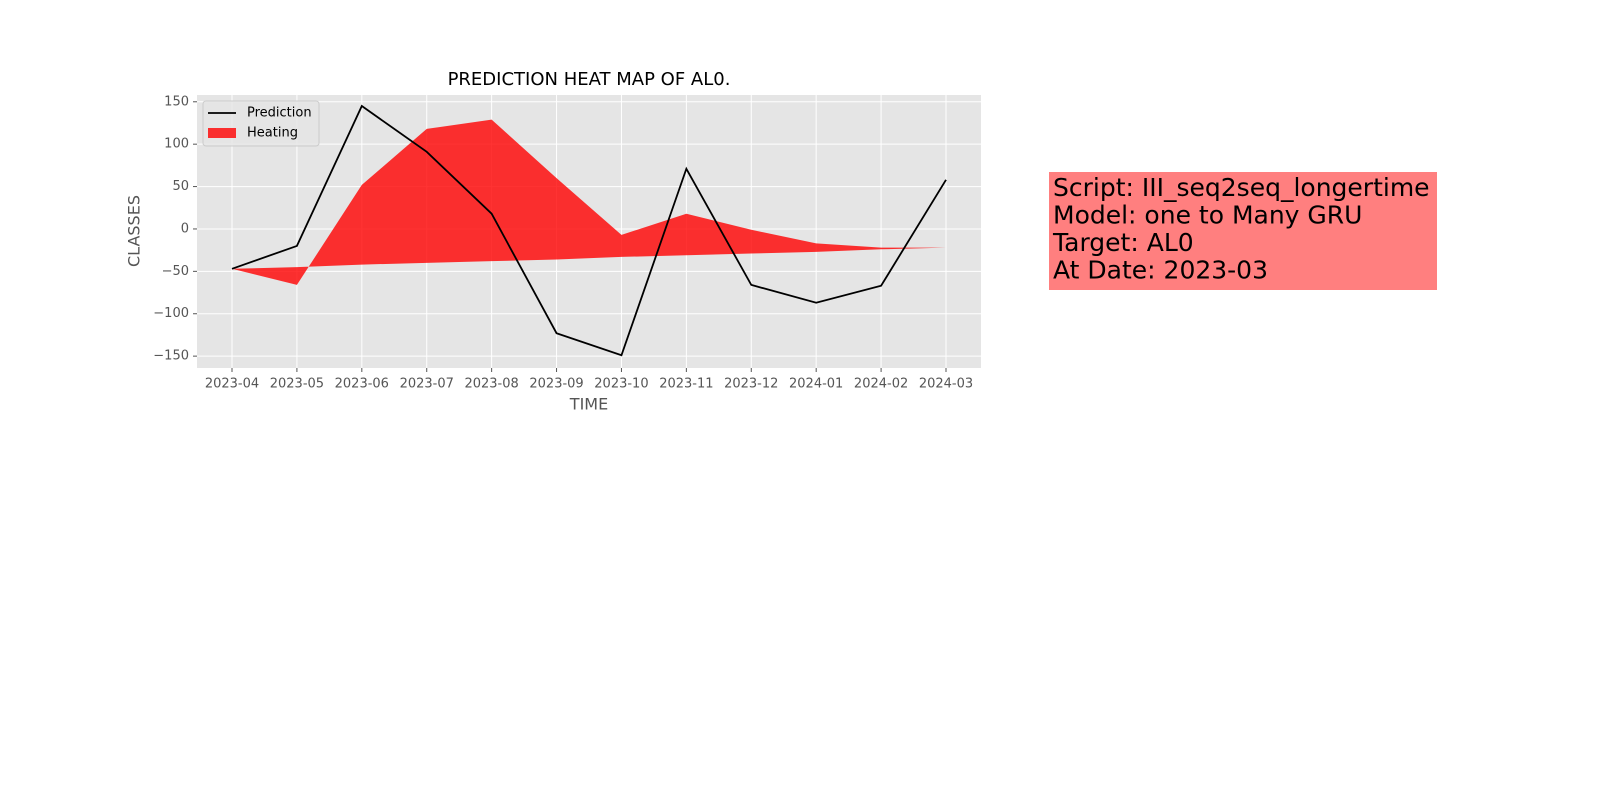  What do you see at coordinates (1241, 187) in the screenshot?
I see `annotation-line: Script: III_seq2seq_longertime` at bounding box center [1241, 187].